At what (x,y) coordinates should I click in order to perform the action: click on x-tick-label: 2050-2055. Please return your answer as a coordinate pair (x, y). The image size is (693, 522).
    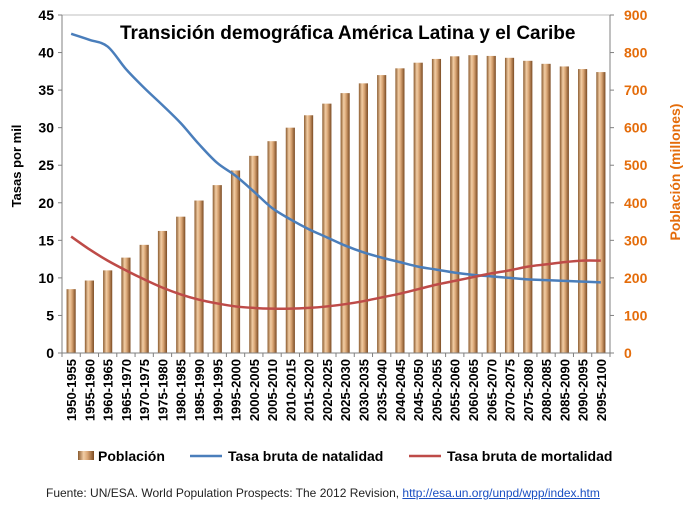
    Looking at the image, I should click on (436, 390).